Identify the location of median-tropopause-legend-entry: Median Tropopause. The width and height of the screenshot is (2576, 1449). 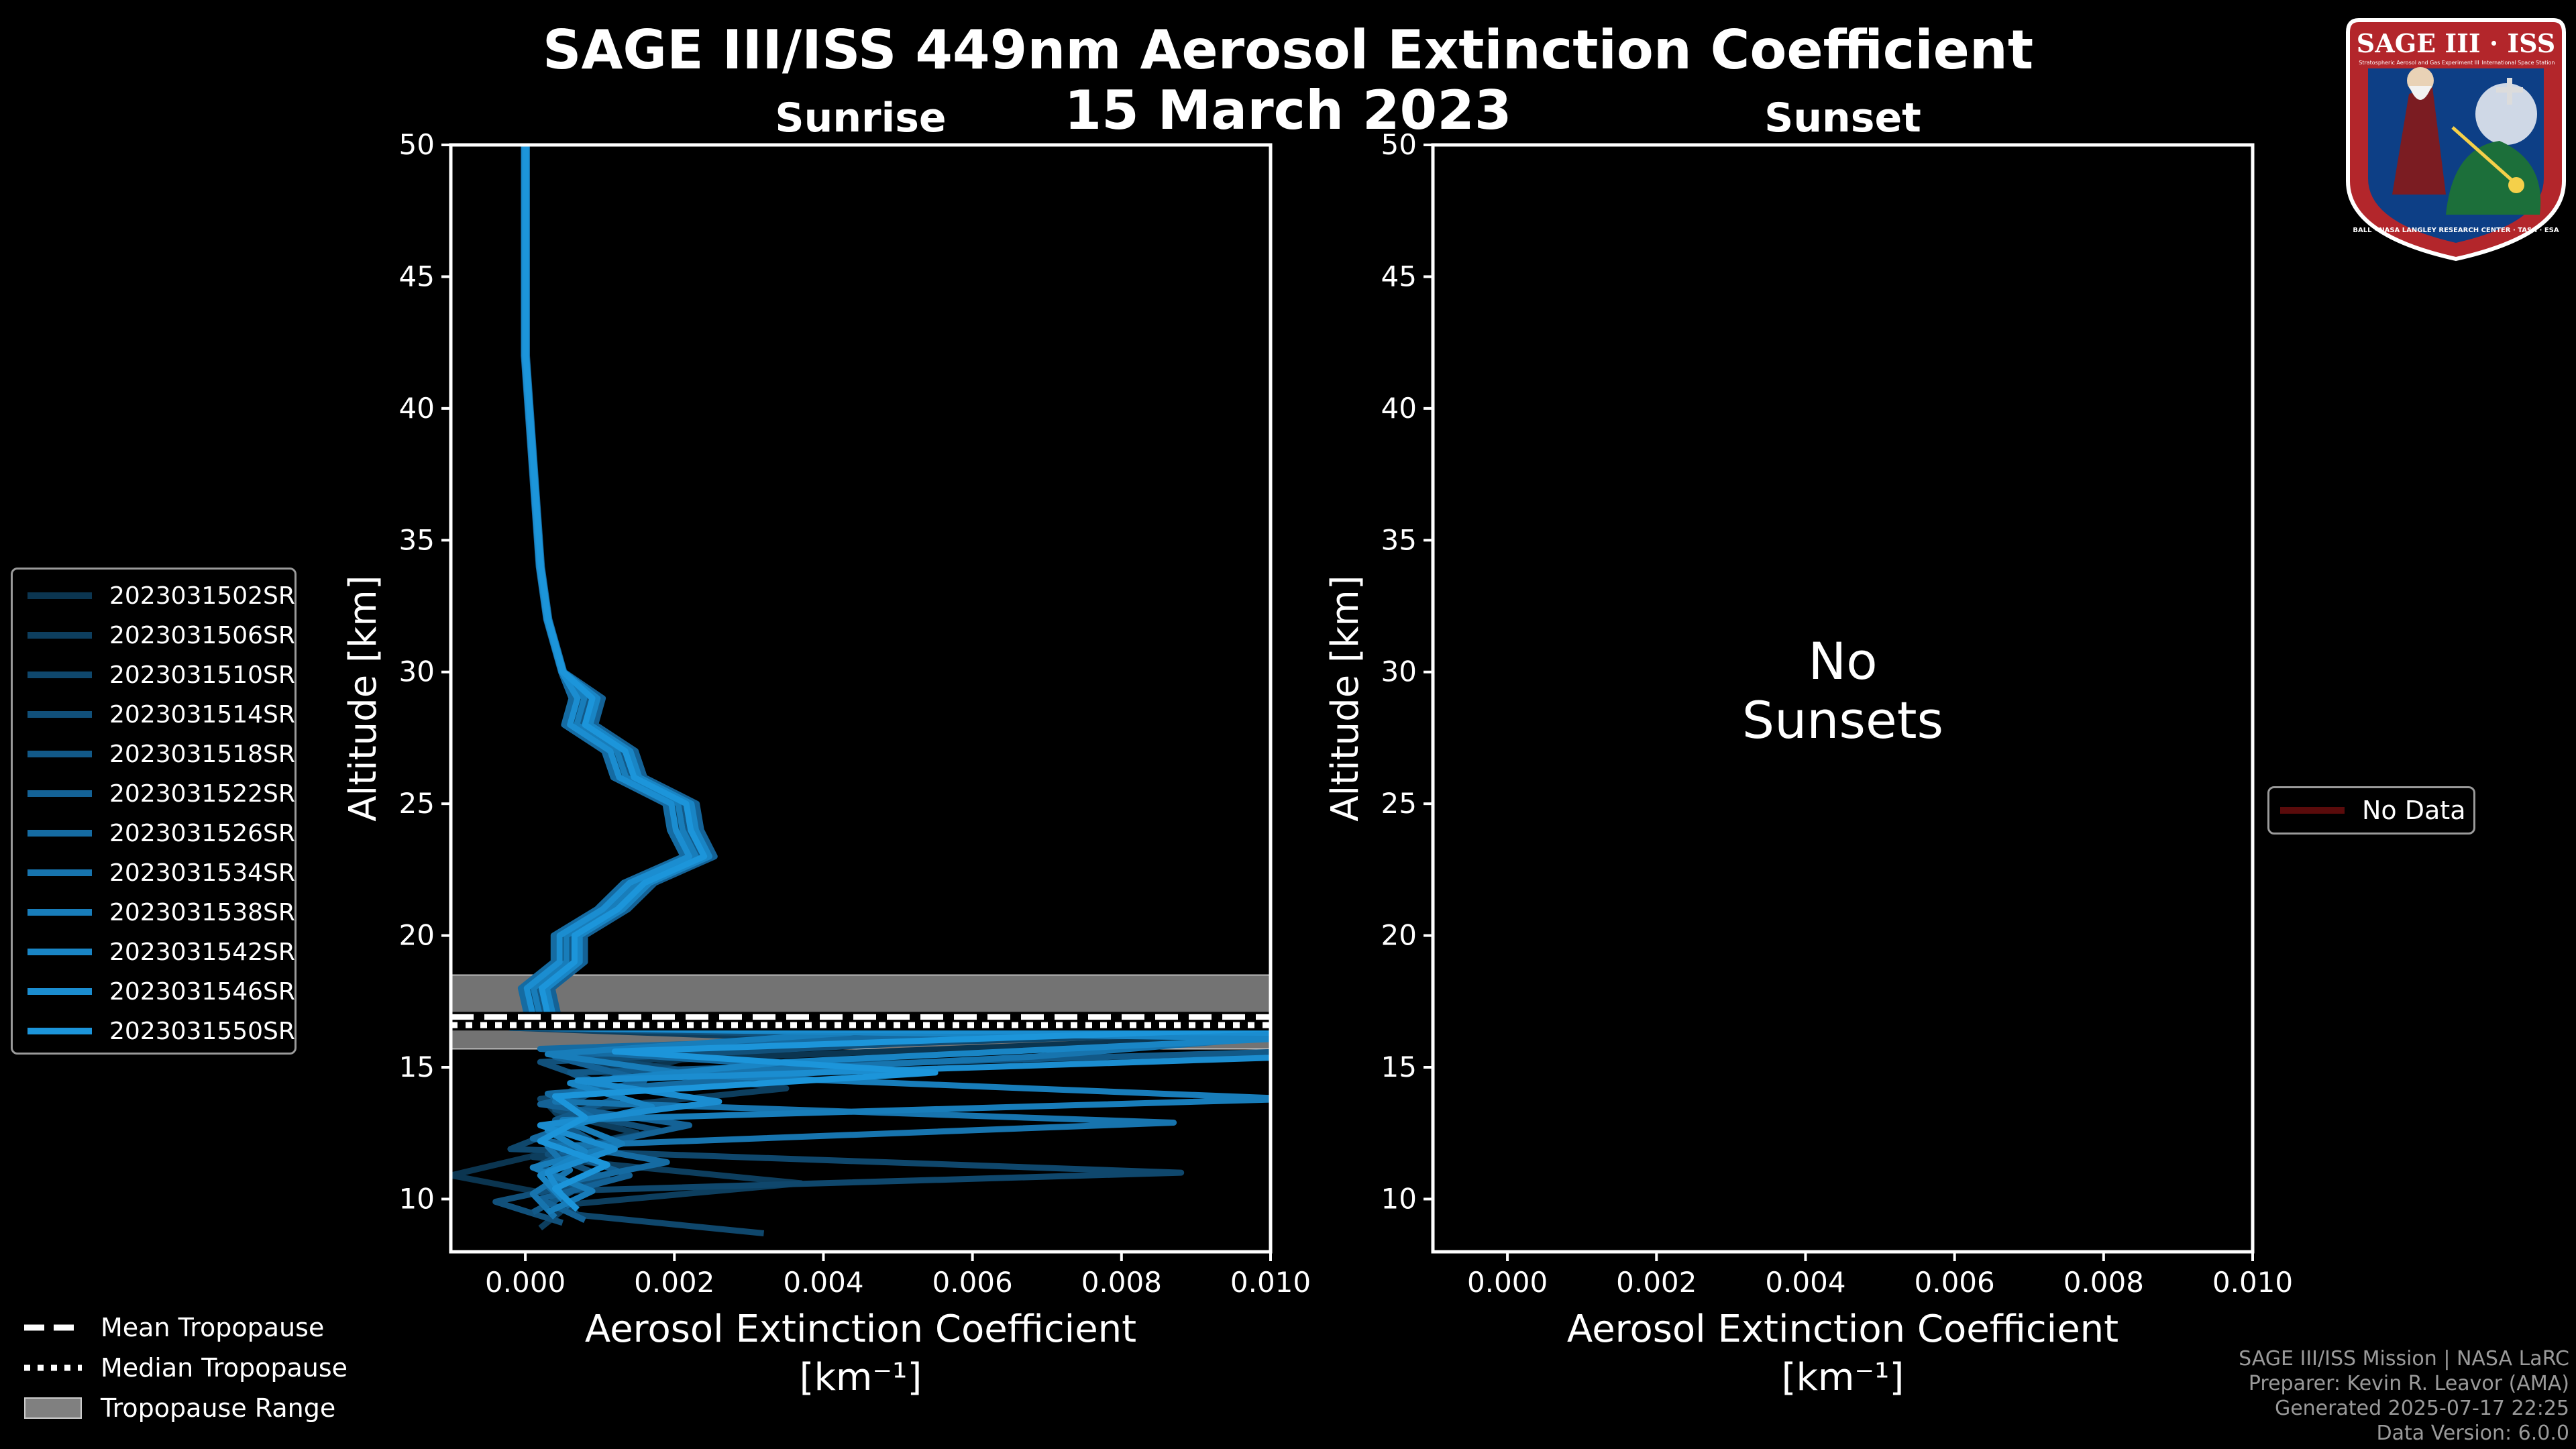
(185, 1367).